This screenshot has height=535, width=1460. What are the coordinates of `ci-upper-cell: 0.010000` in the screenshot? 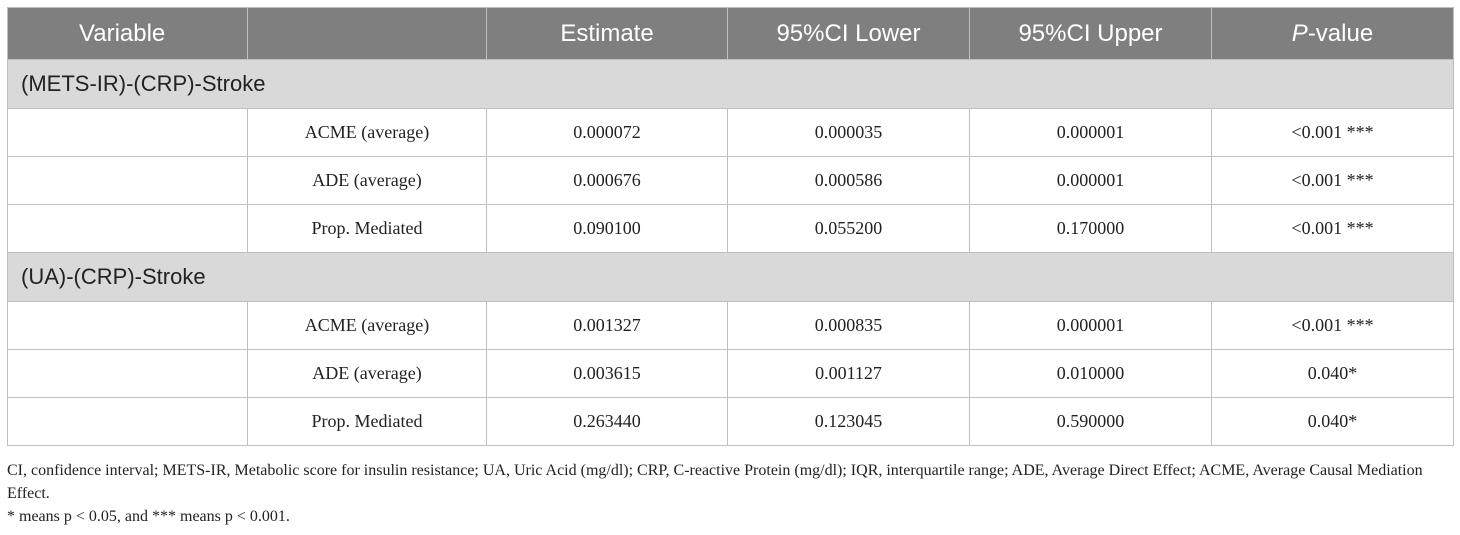 It's located at (1090, 373).